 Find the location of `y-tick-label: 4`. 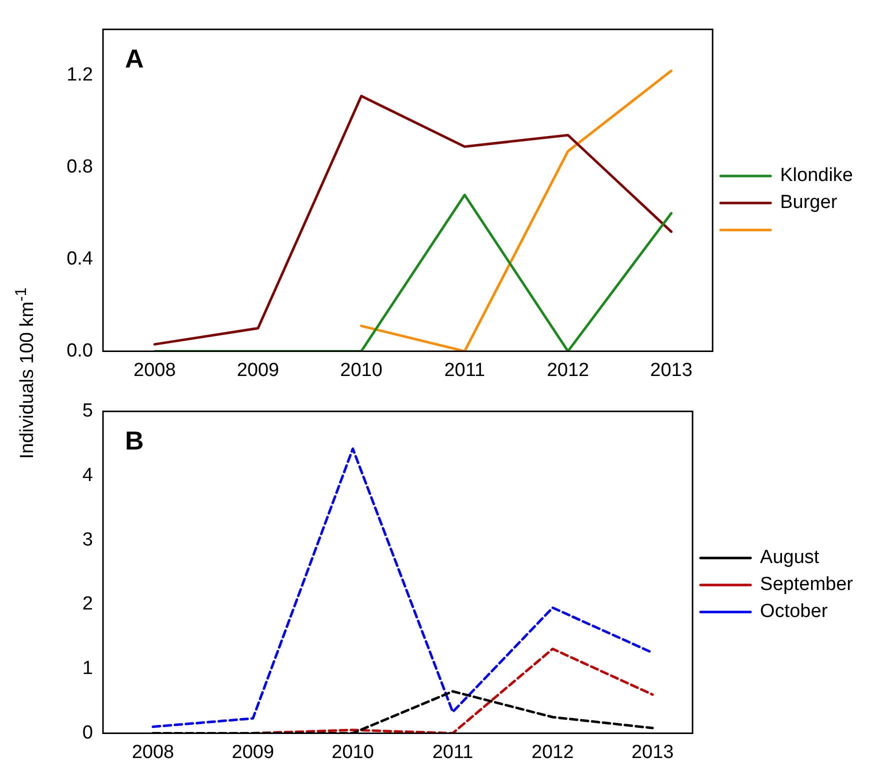

y-tick-label: 4 is located at coordinates (88, 475).